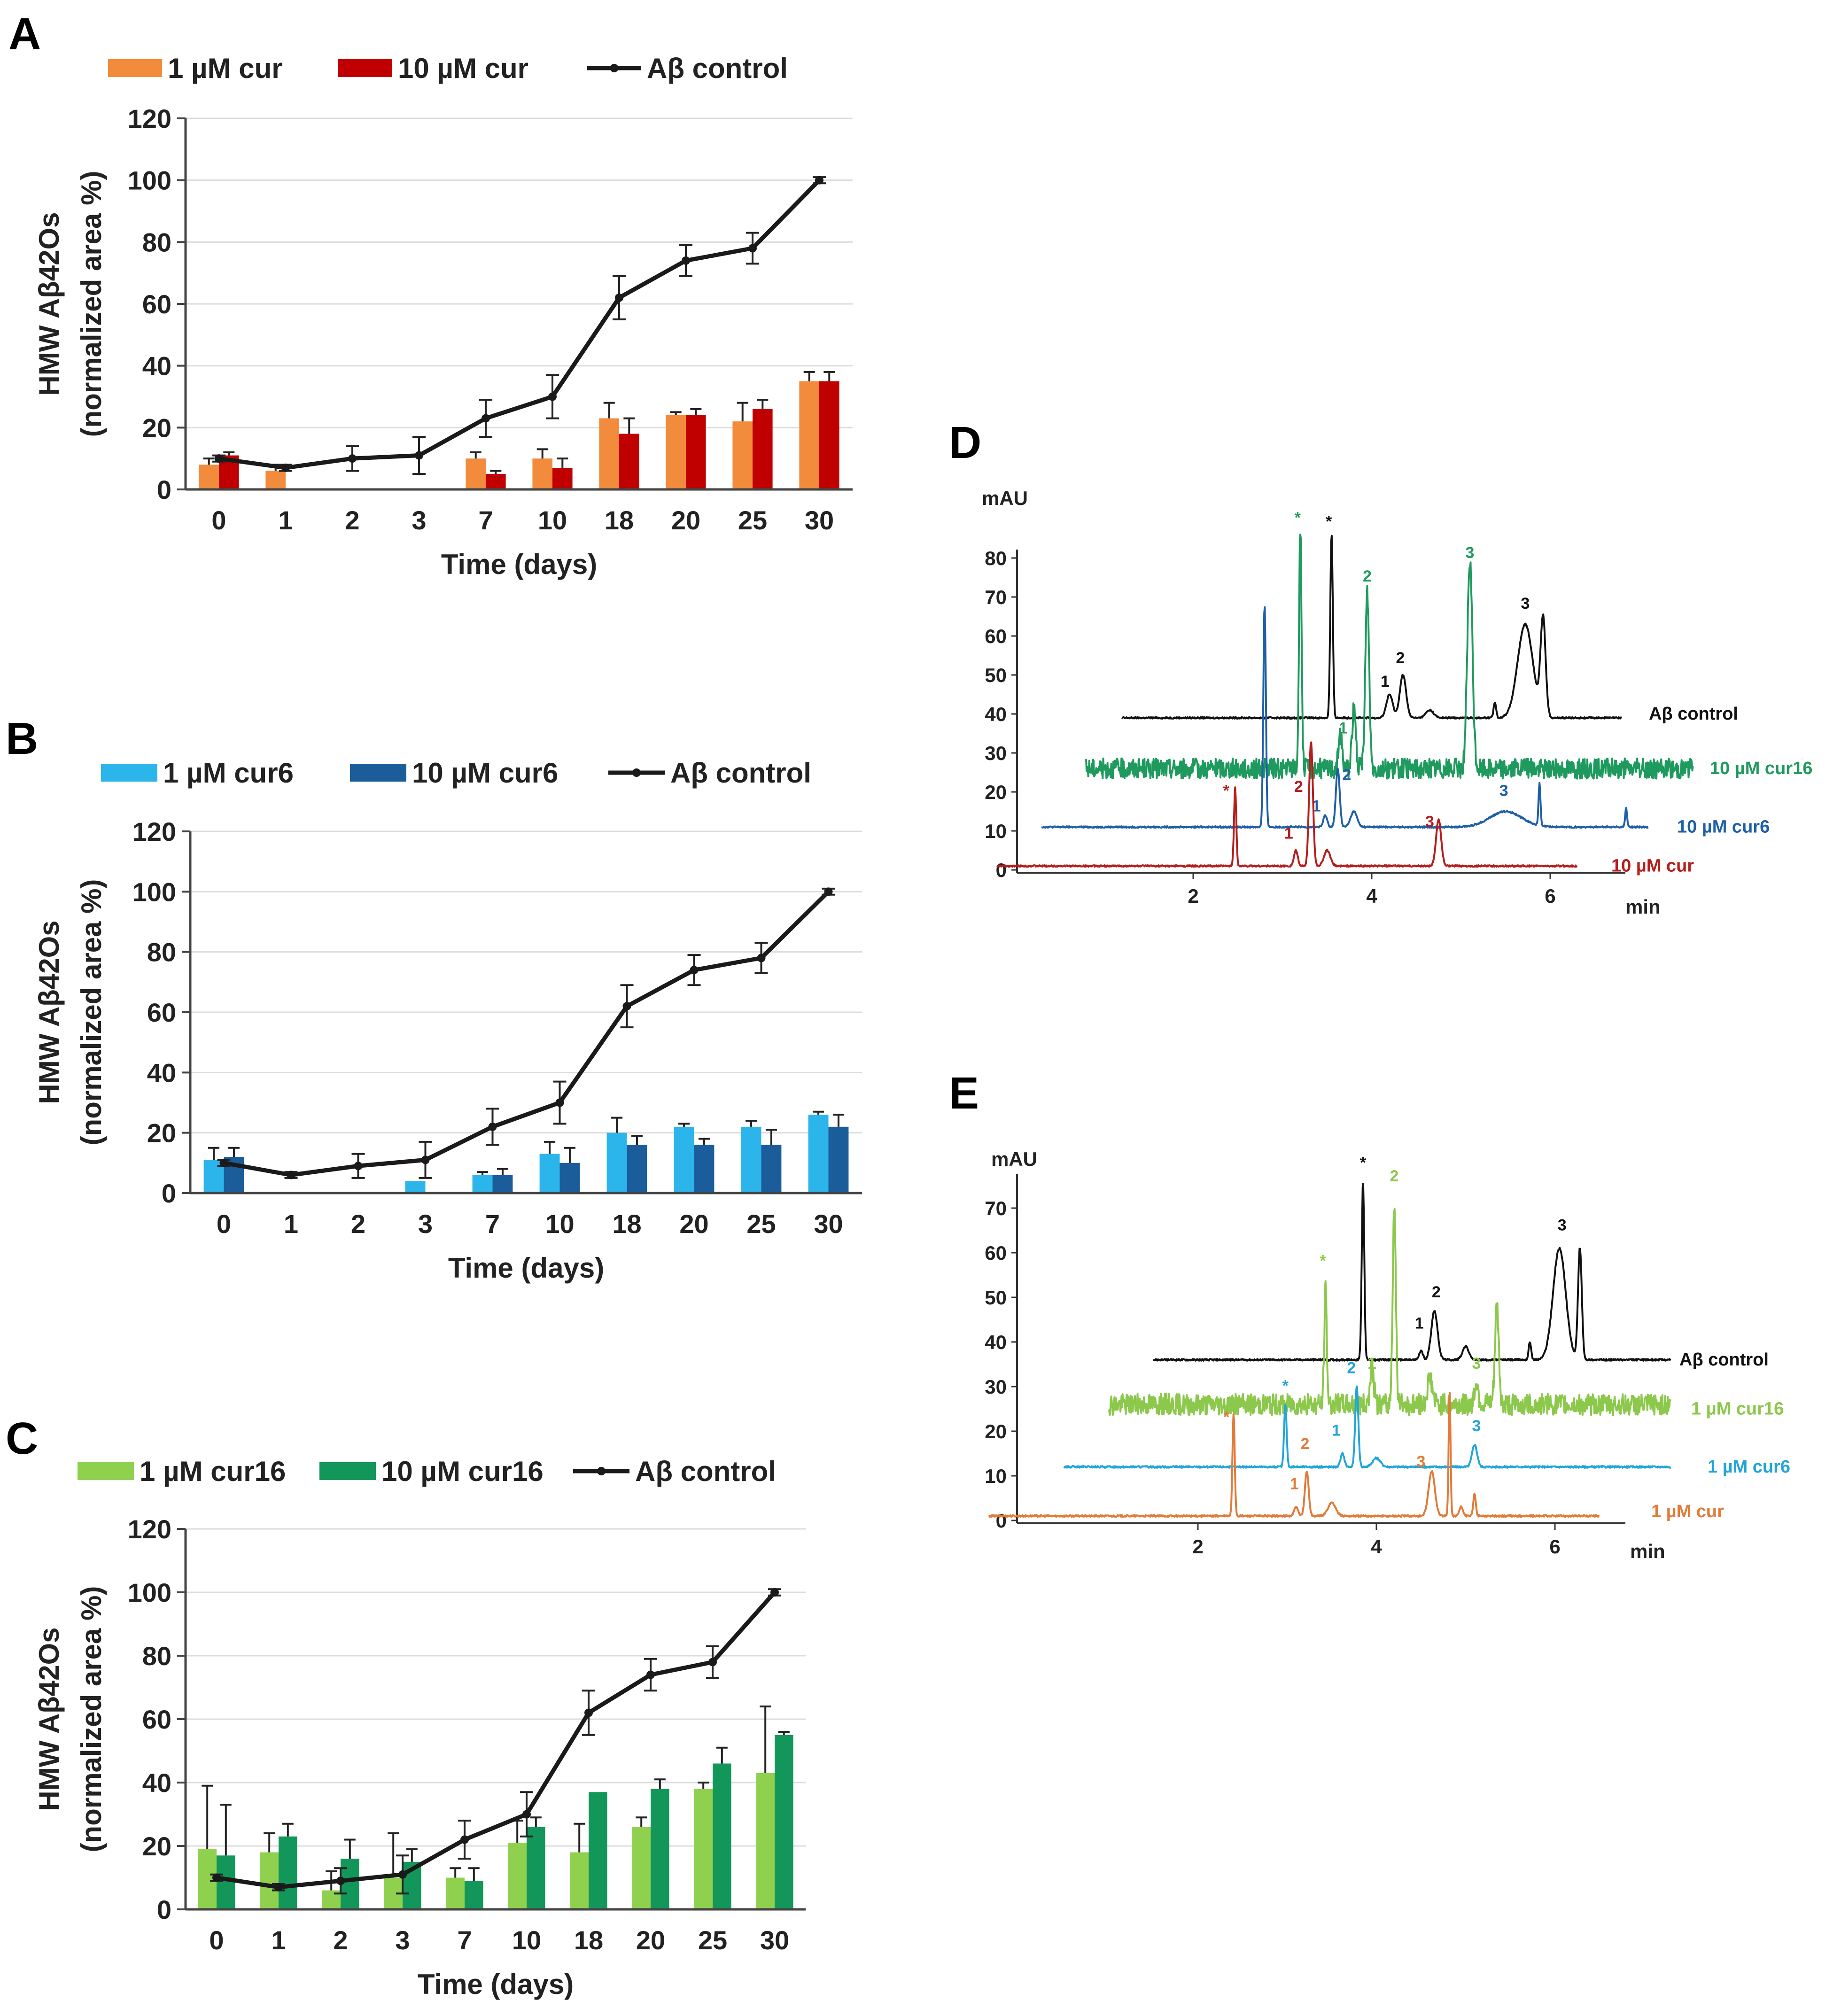 This screenshot has height=2016, width=1841. I want to click on y-tick-label: 70, so click(996, 597).